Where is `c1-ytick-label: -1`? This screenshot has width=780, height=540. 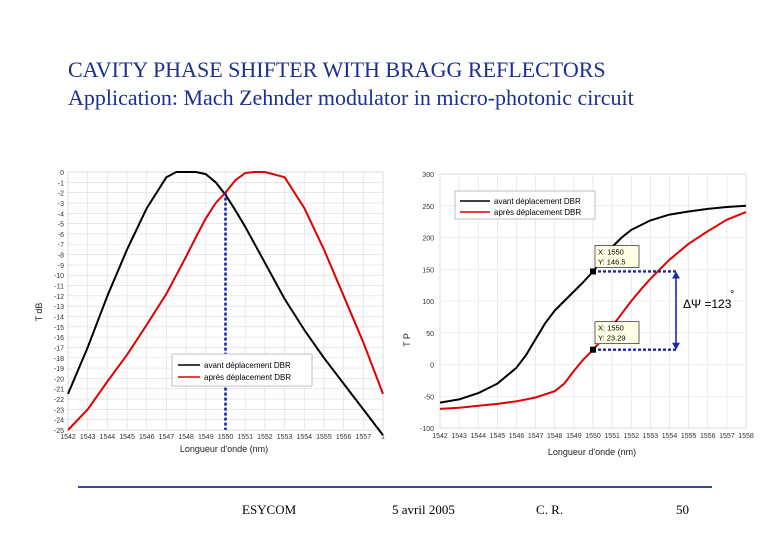 c1-ytick-label: -1 is located at coordinates (61, 183).